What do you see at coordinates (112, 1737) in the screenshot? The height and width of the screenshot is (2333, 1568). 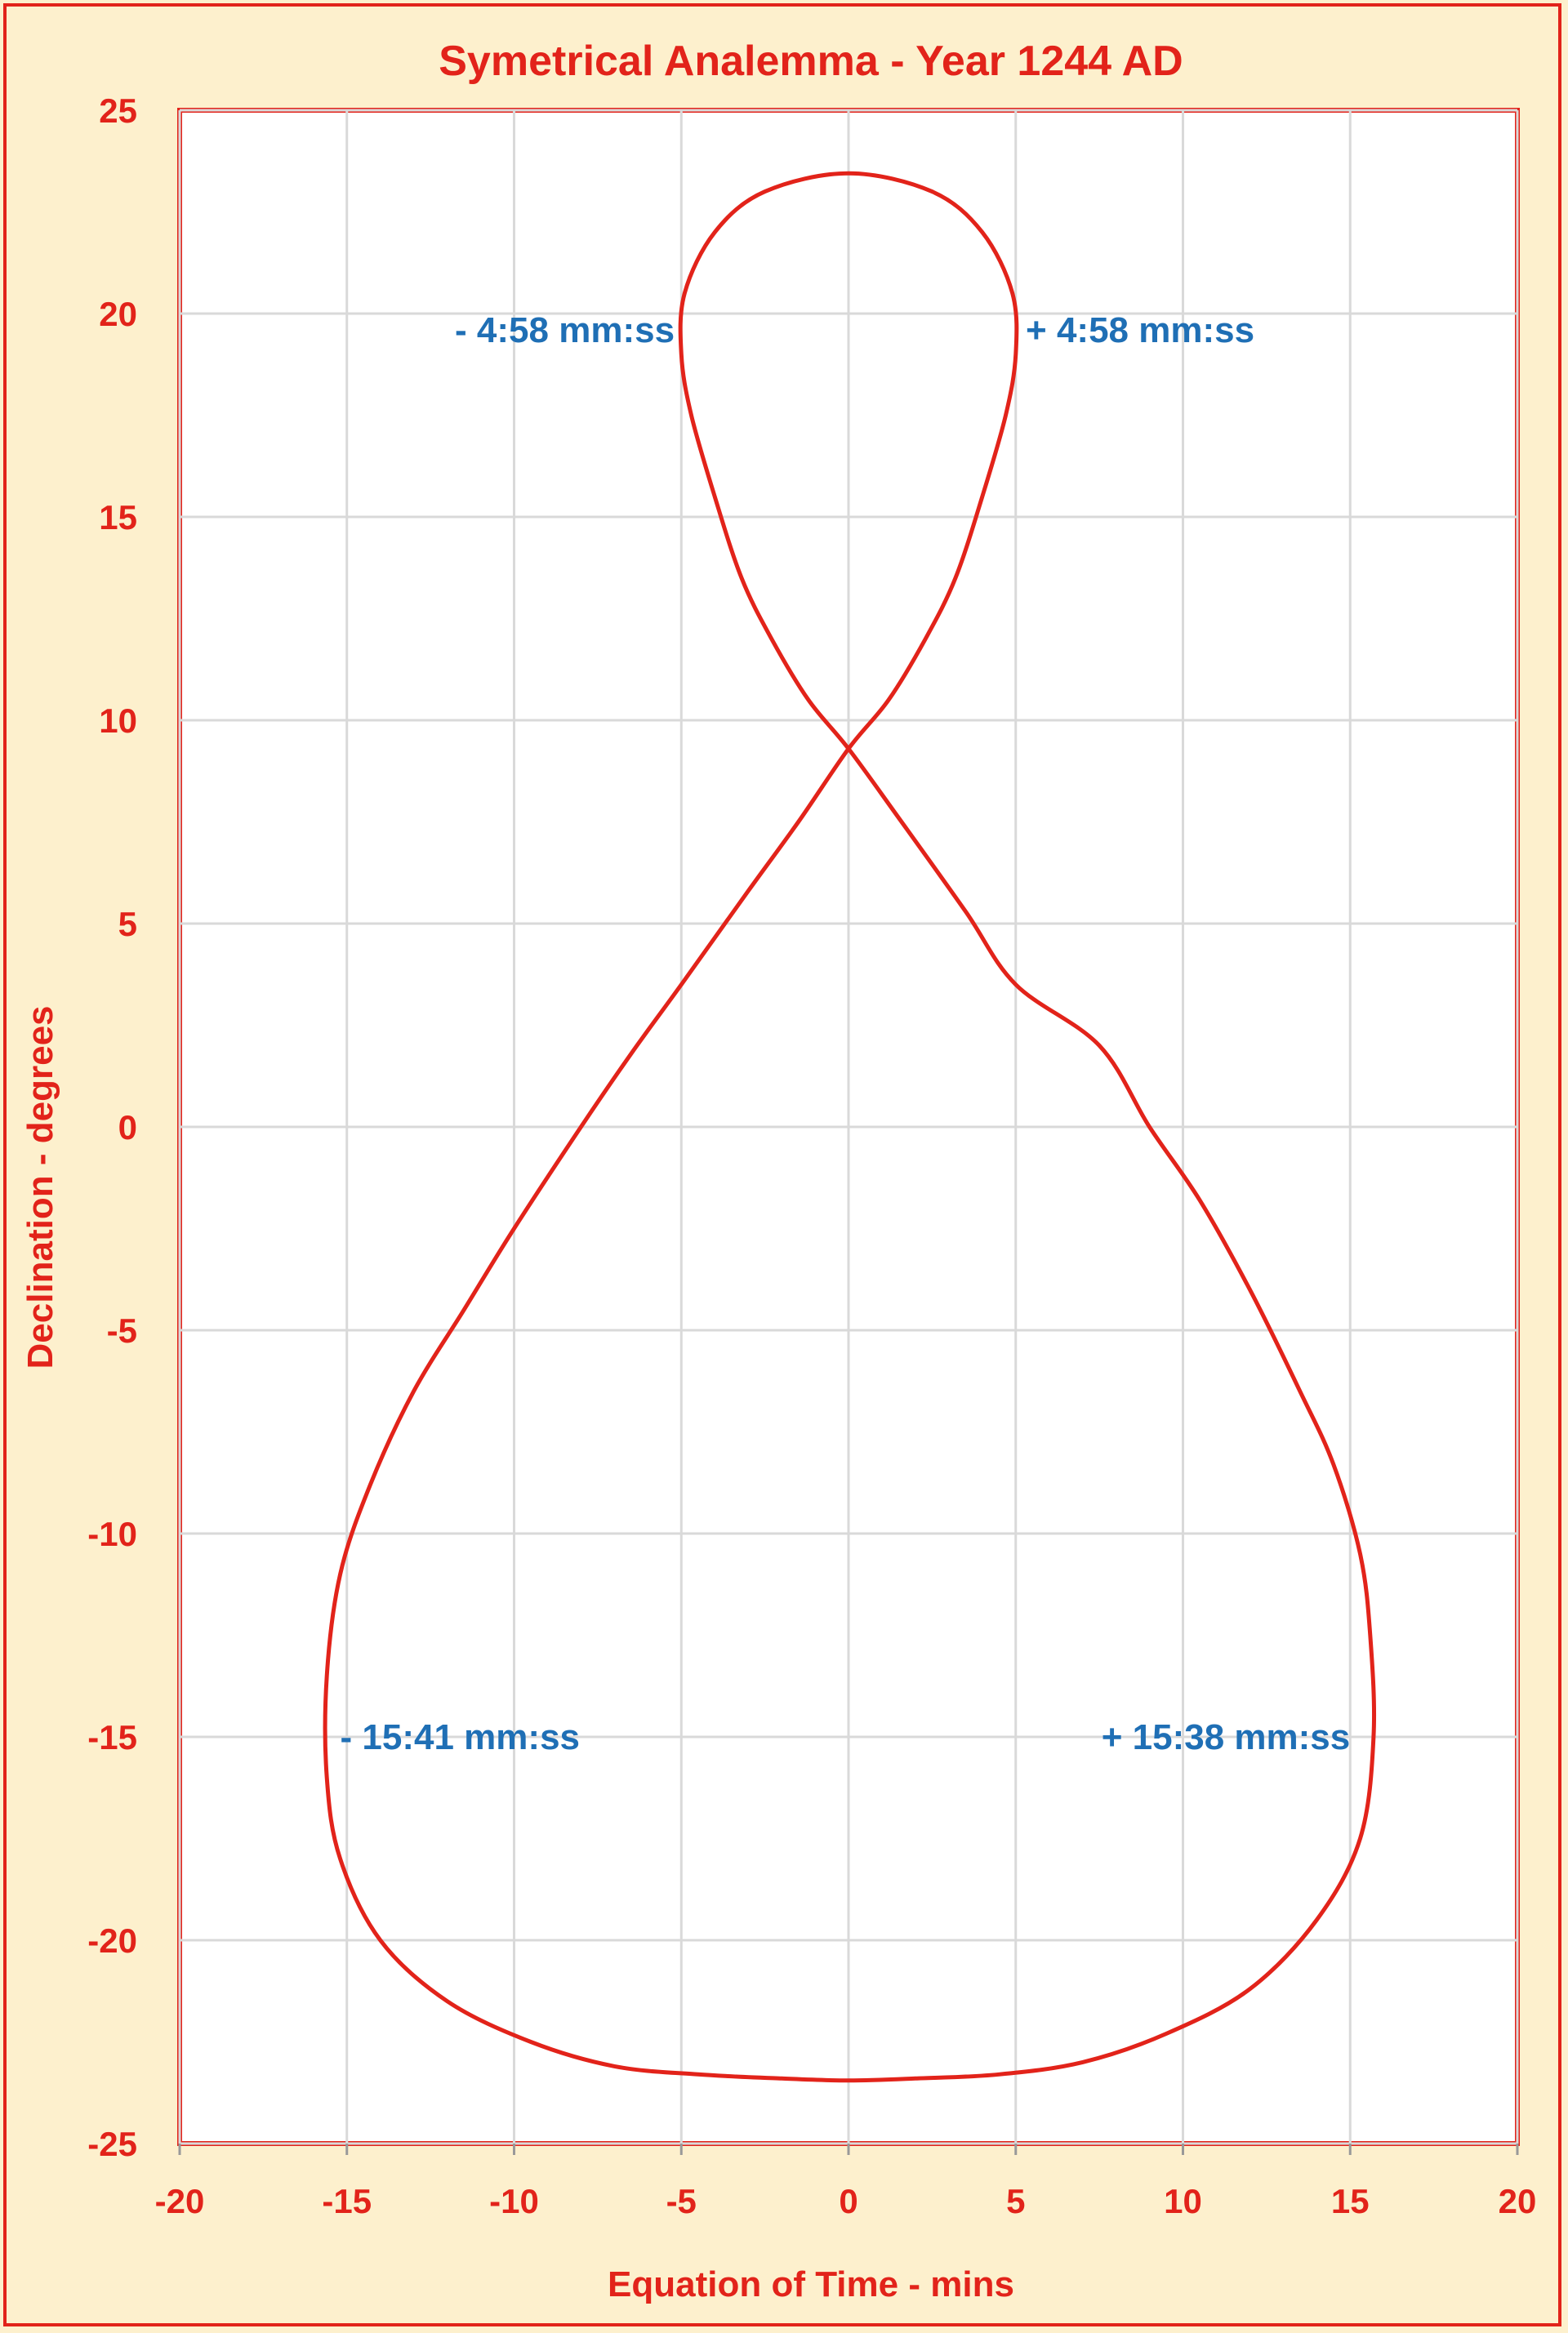 I see `y-tick-label: -15` at bounding box center [112, 1737].